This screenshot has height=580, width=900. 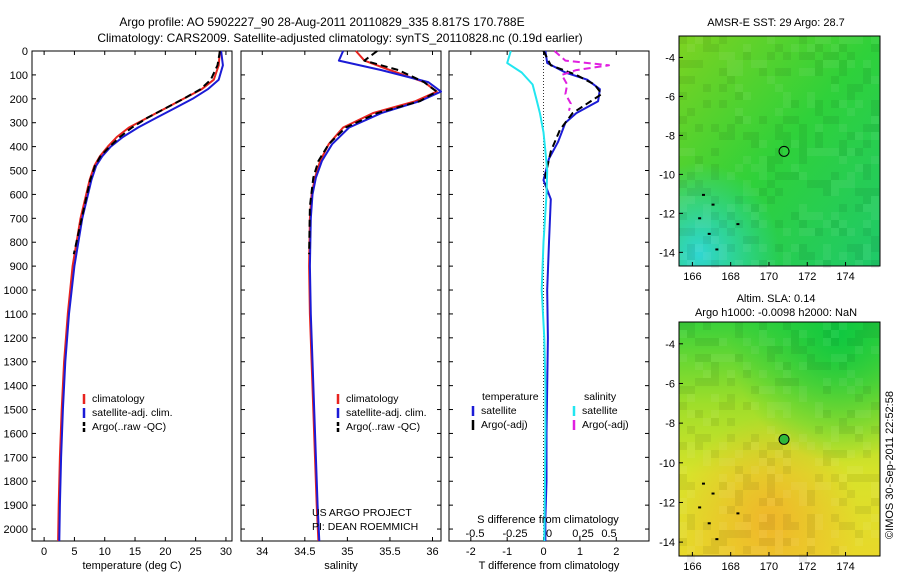 What do you see at coordinates (549, 534) in the screenshot?
I see `x2-tick-label: 0` at bounding box center [549, 534].